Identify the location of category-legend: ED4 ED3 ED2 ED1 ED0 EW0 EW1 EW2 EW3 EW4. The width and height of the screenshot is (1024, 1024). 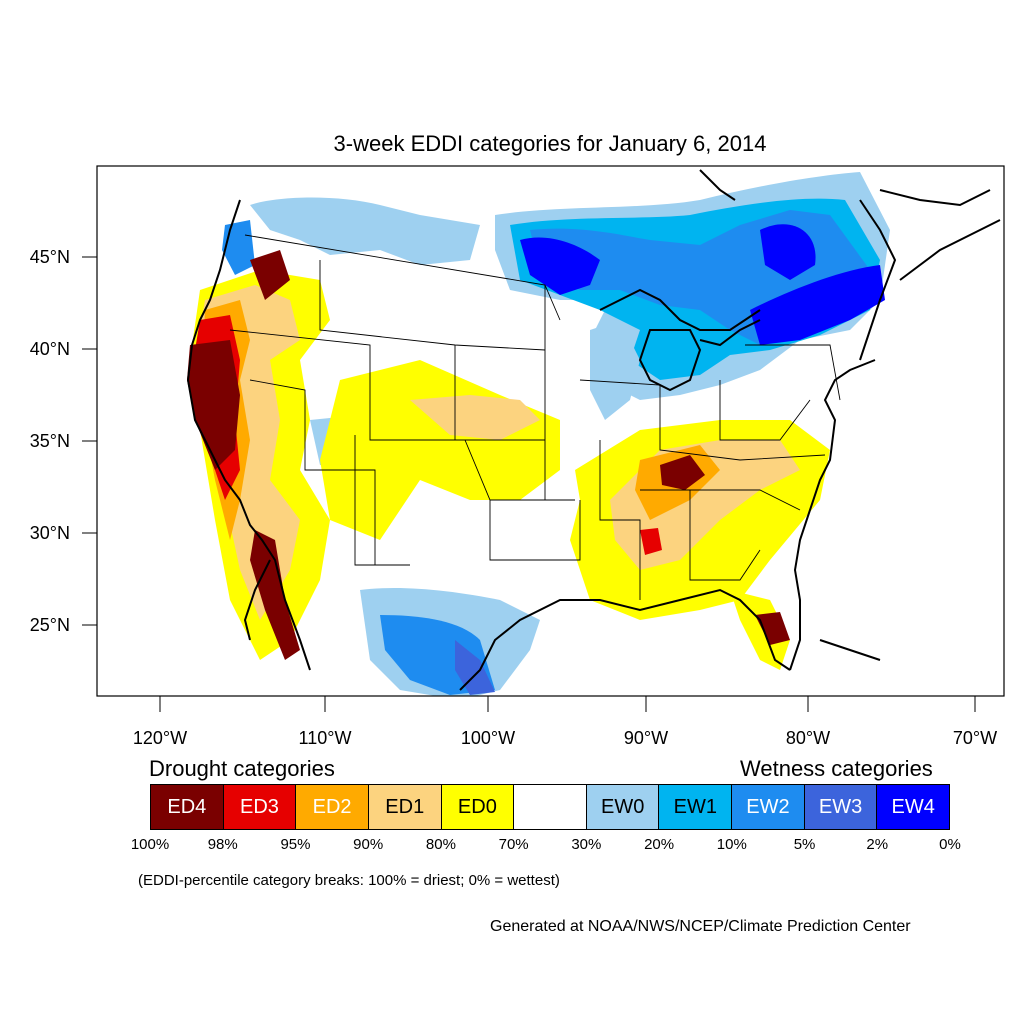
(550, 807).